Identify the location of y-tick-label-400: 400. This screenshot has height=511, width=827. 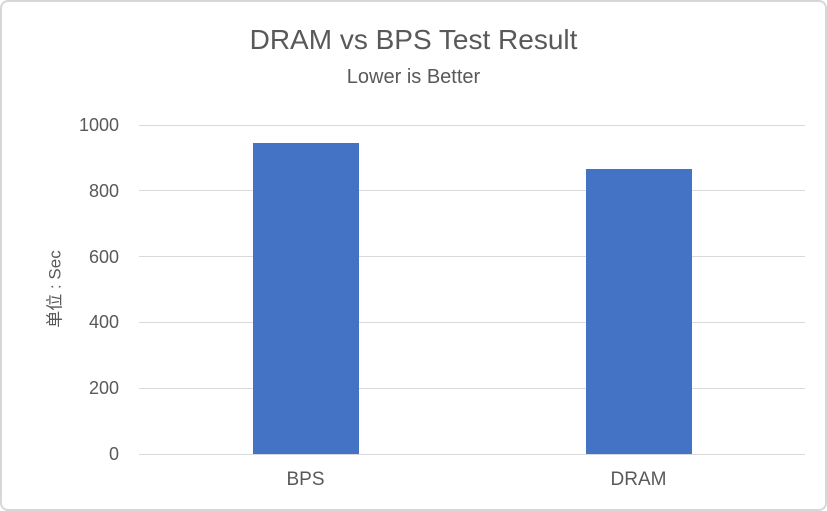
(103, 322).